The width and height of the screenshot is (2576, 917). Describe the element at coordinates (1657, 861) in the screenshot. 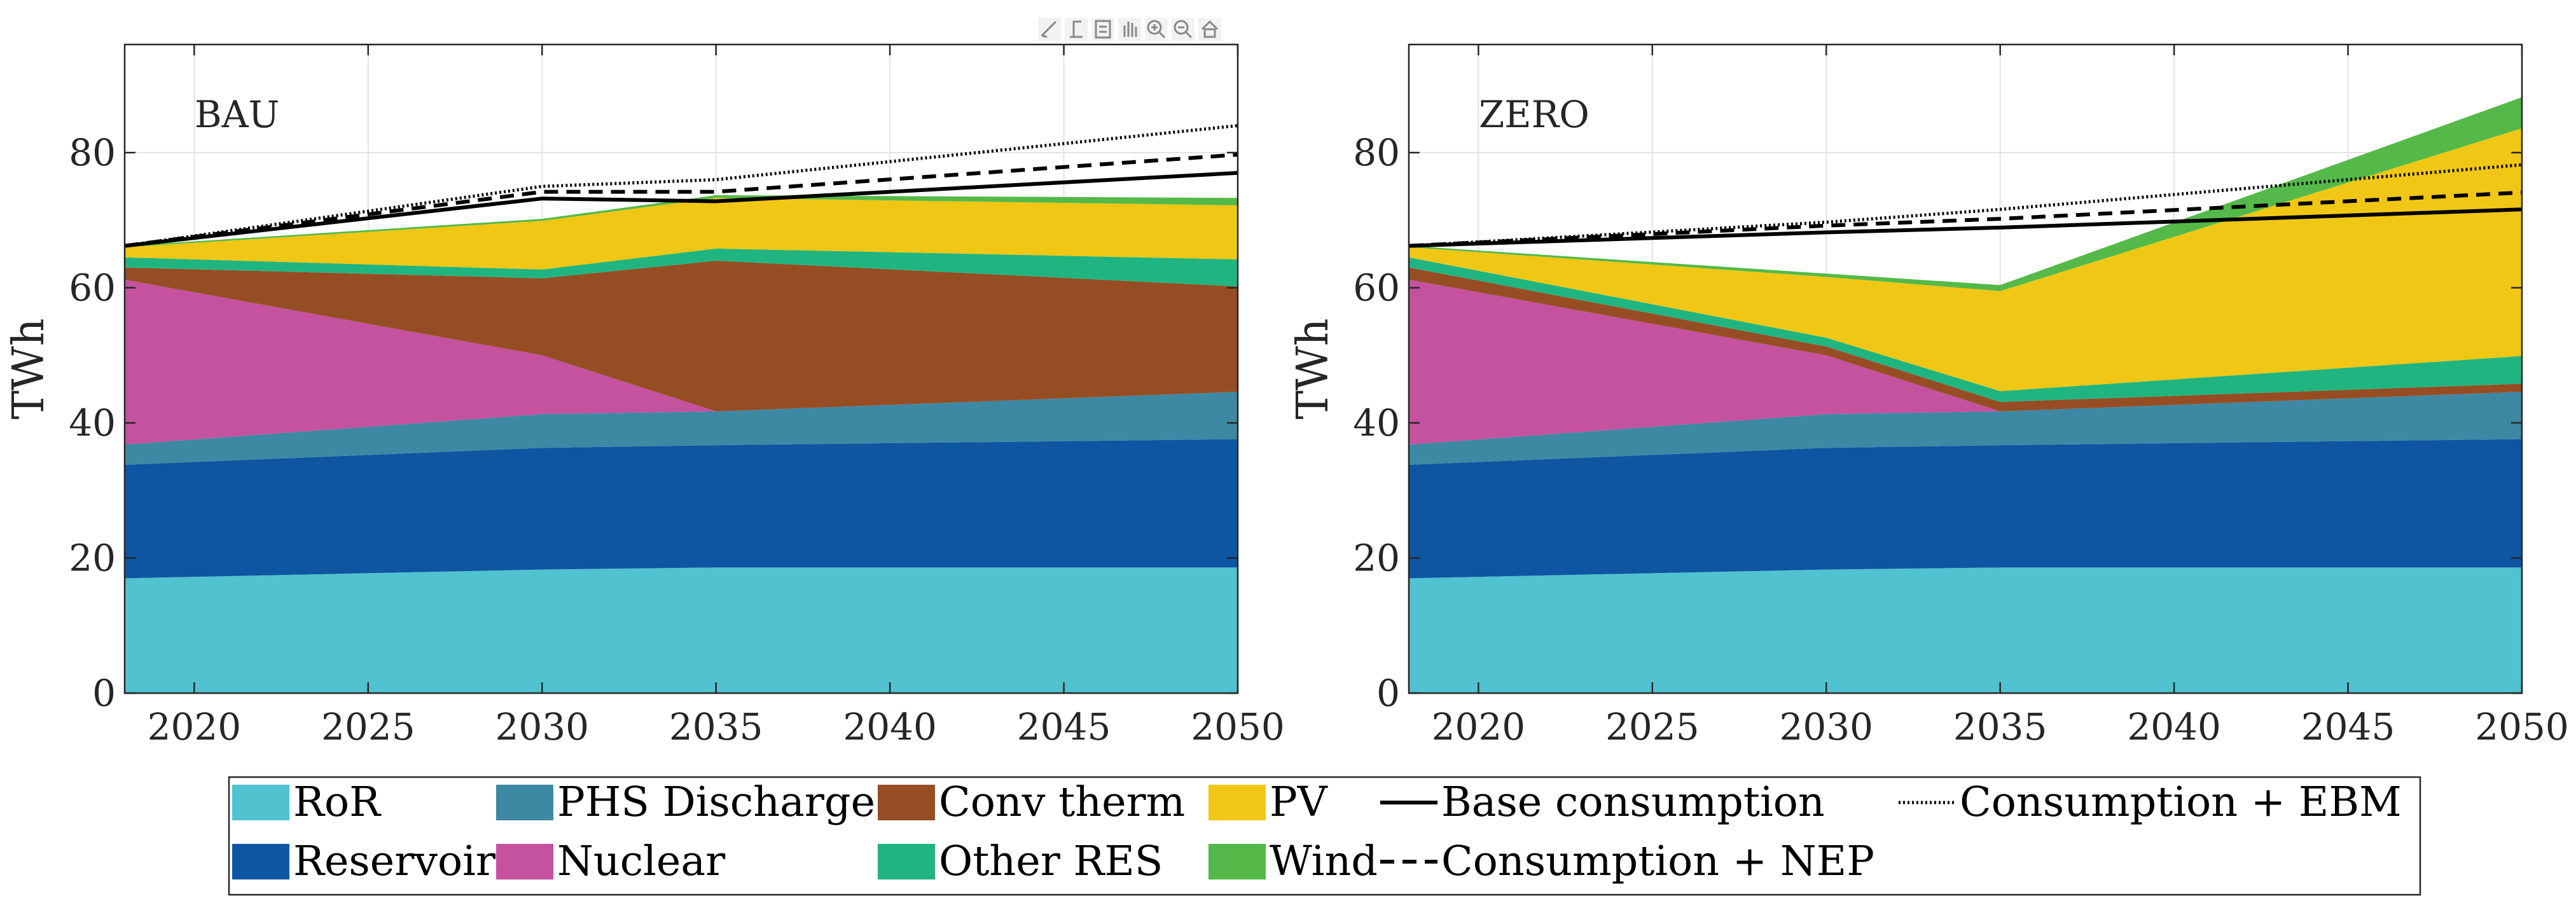

I see `legend-label: Consumption + NEP` at that location.